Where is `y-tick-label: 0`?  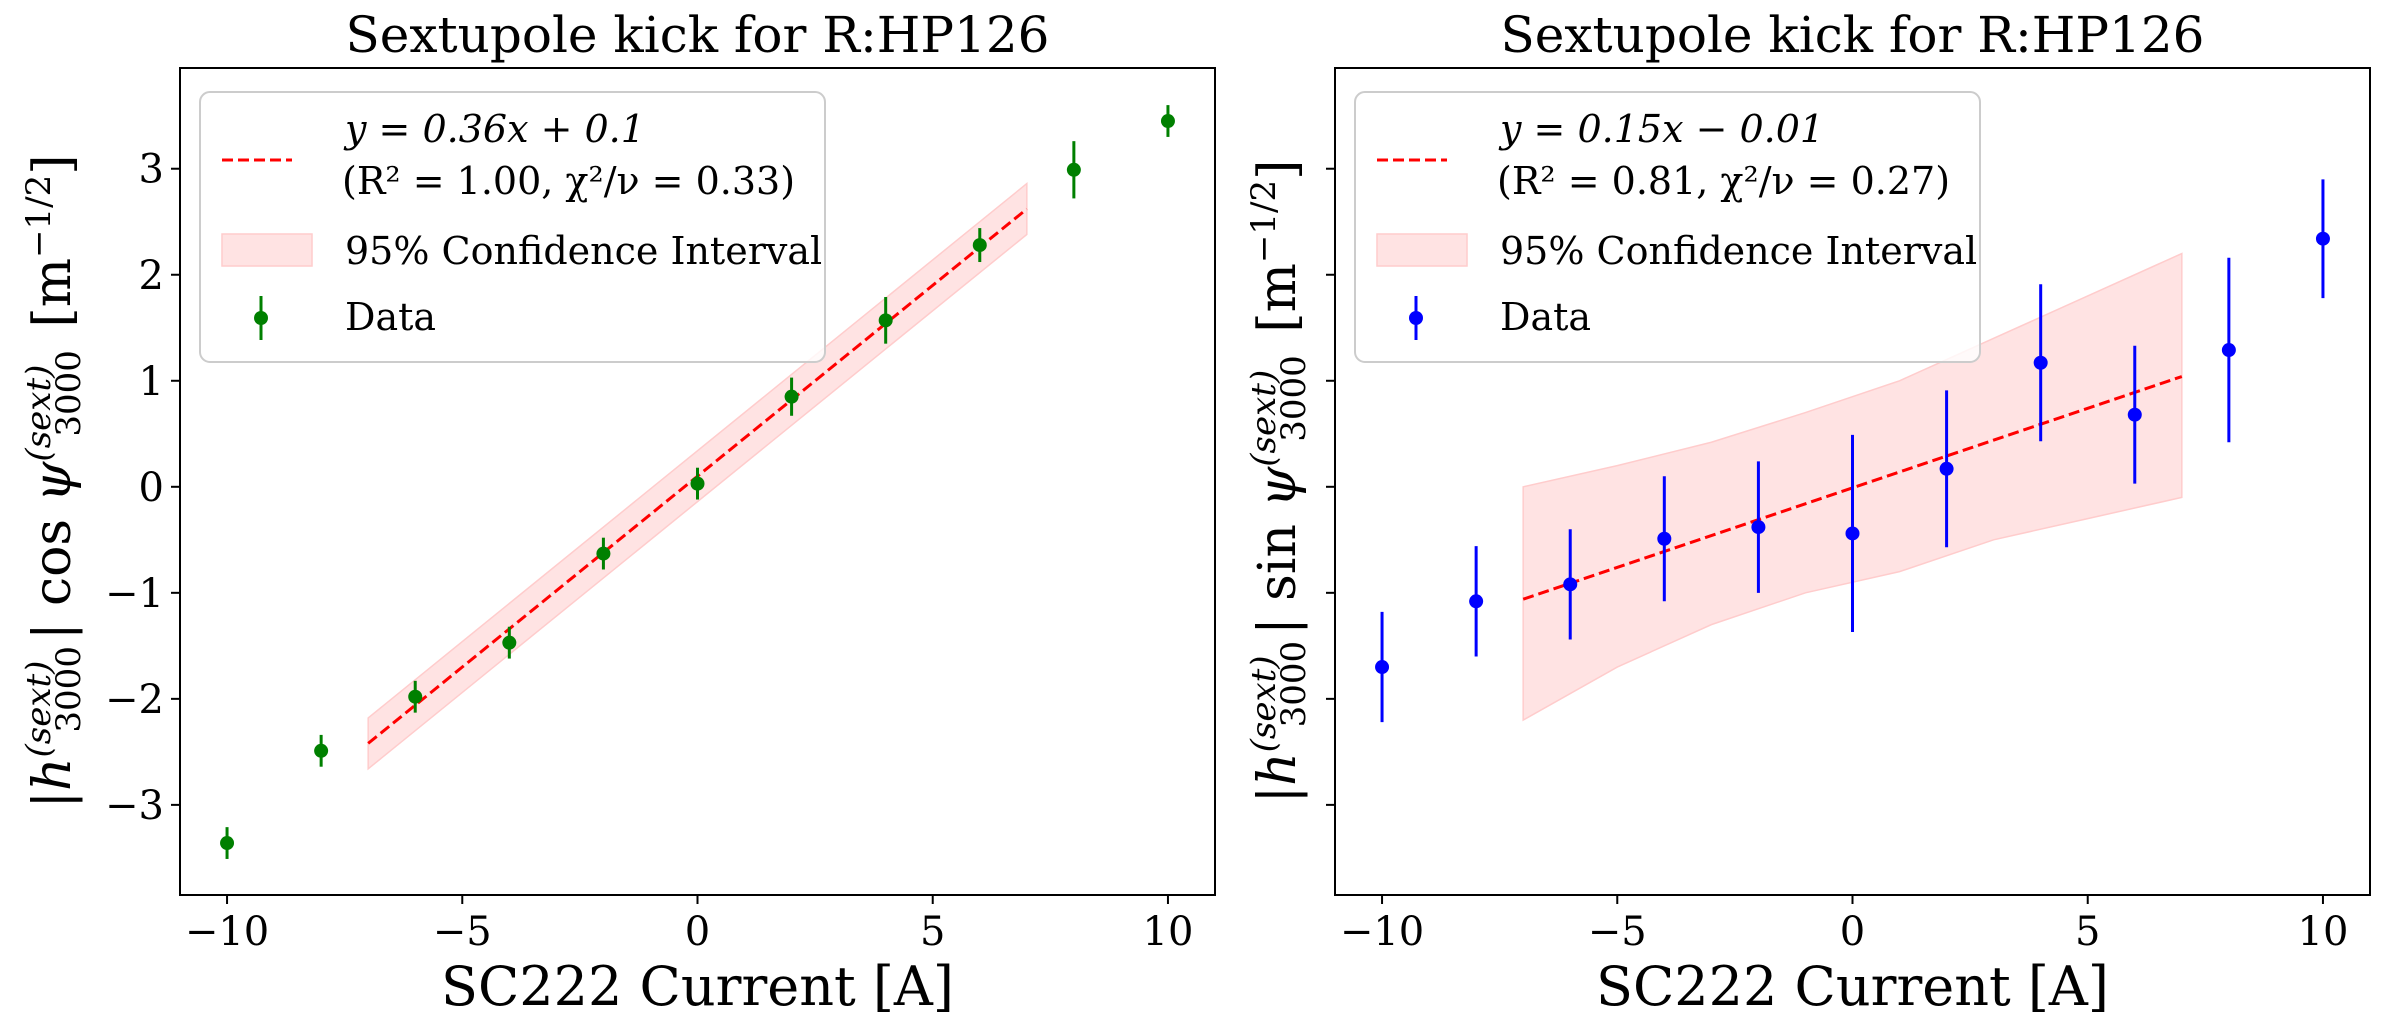 y-tick-label: 0 is located at coordinates (151, 488).